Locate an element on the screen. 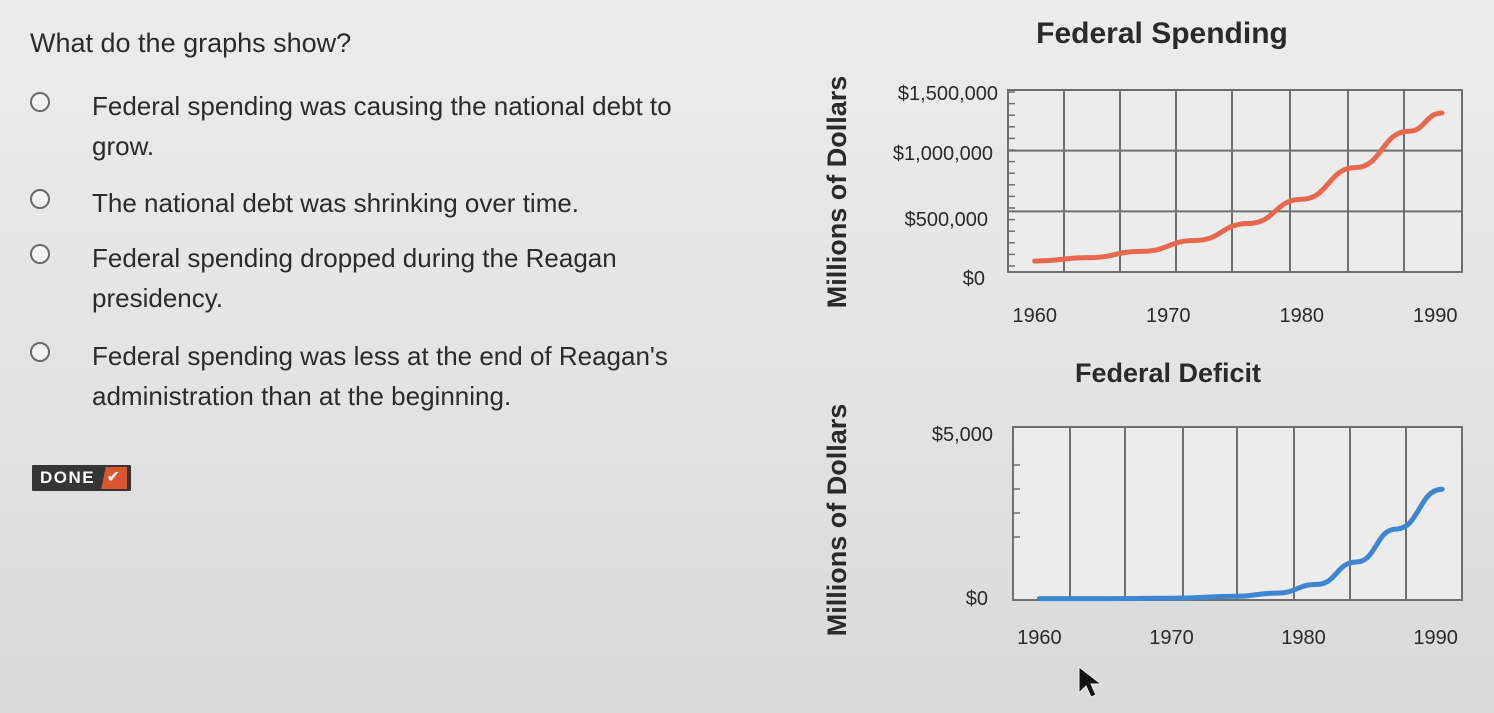 This screenshot has width=1494, height=713. x-tick-label: 1990 is located at coordinates (1435, 316).